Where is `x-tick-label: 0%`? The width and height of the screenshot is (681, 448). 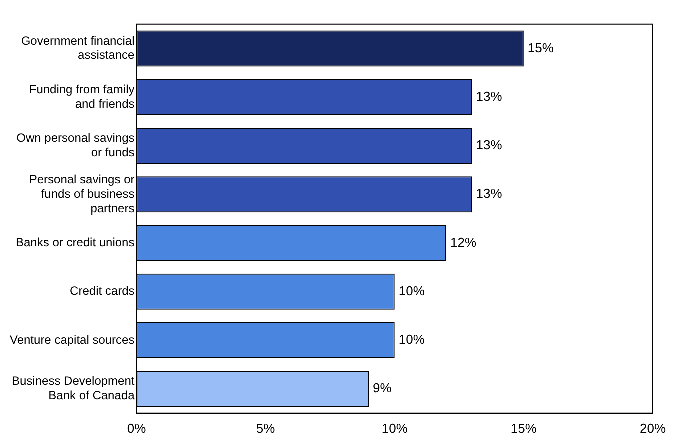 x-tick-label: 0% is located at coordinates (137, 428).